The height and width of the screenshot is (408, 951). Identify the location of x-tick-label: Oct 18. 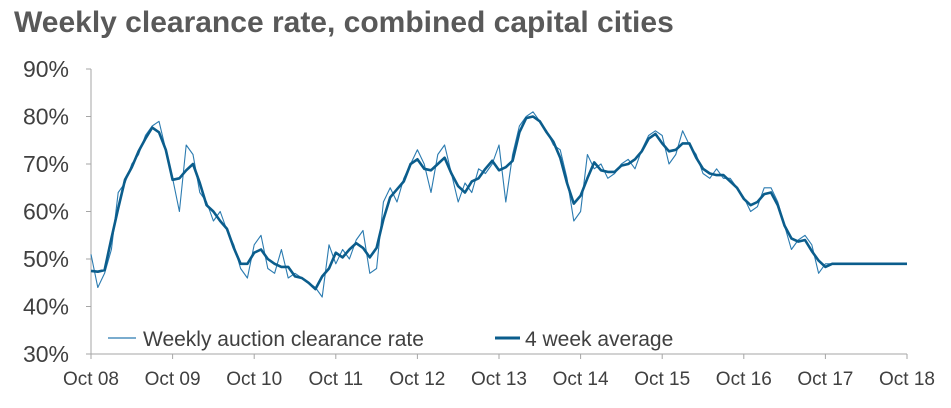
(907, 379).